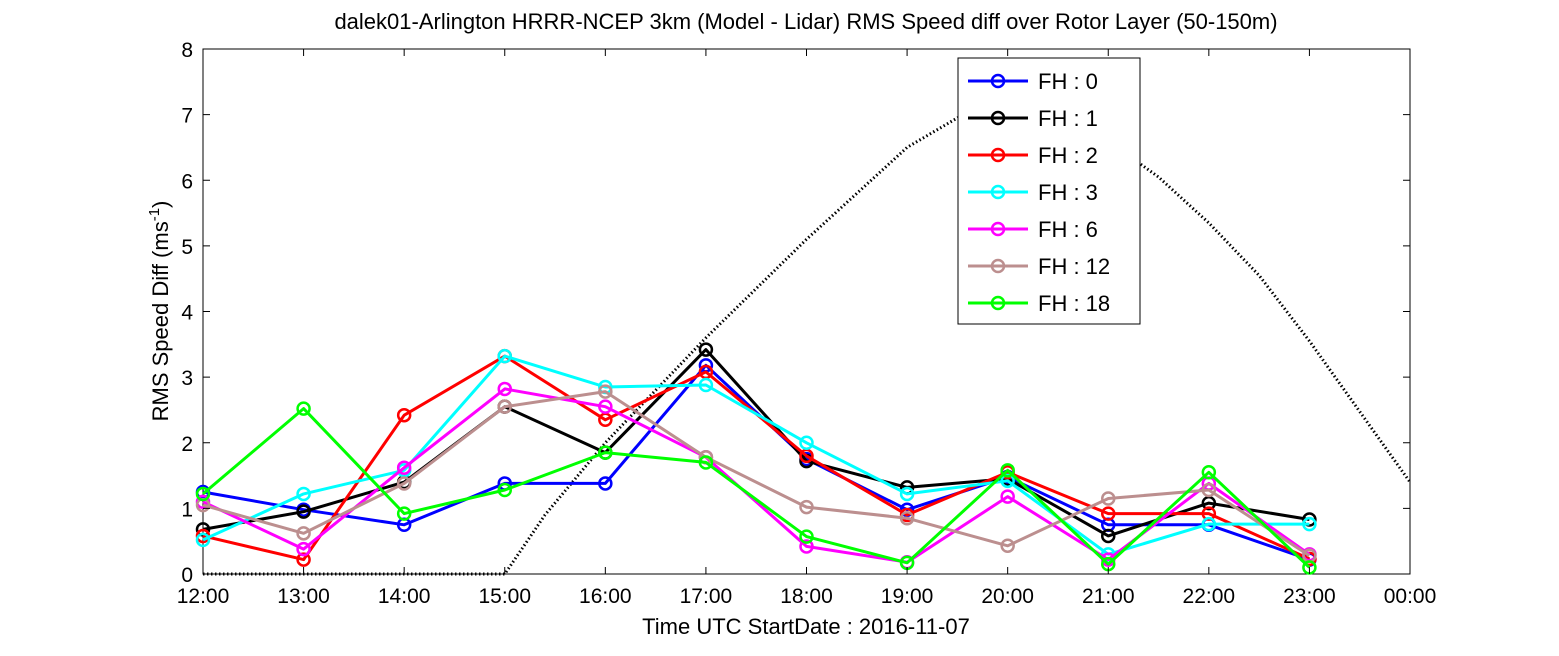  Describe the element at coordinates (187, 247) in the screenshot. I see `y-tick-label: 5` at that location.